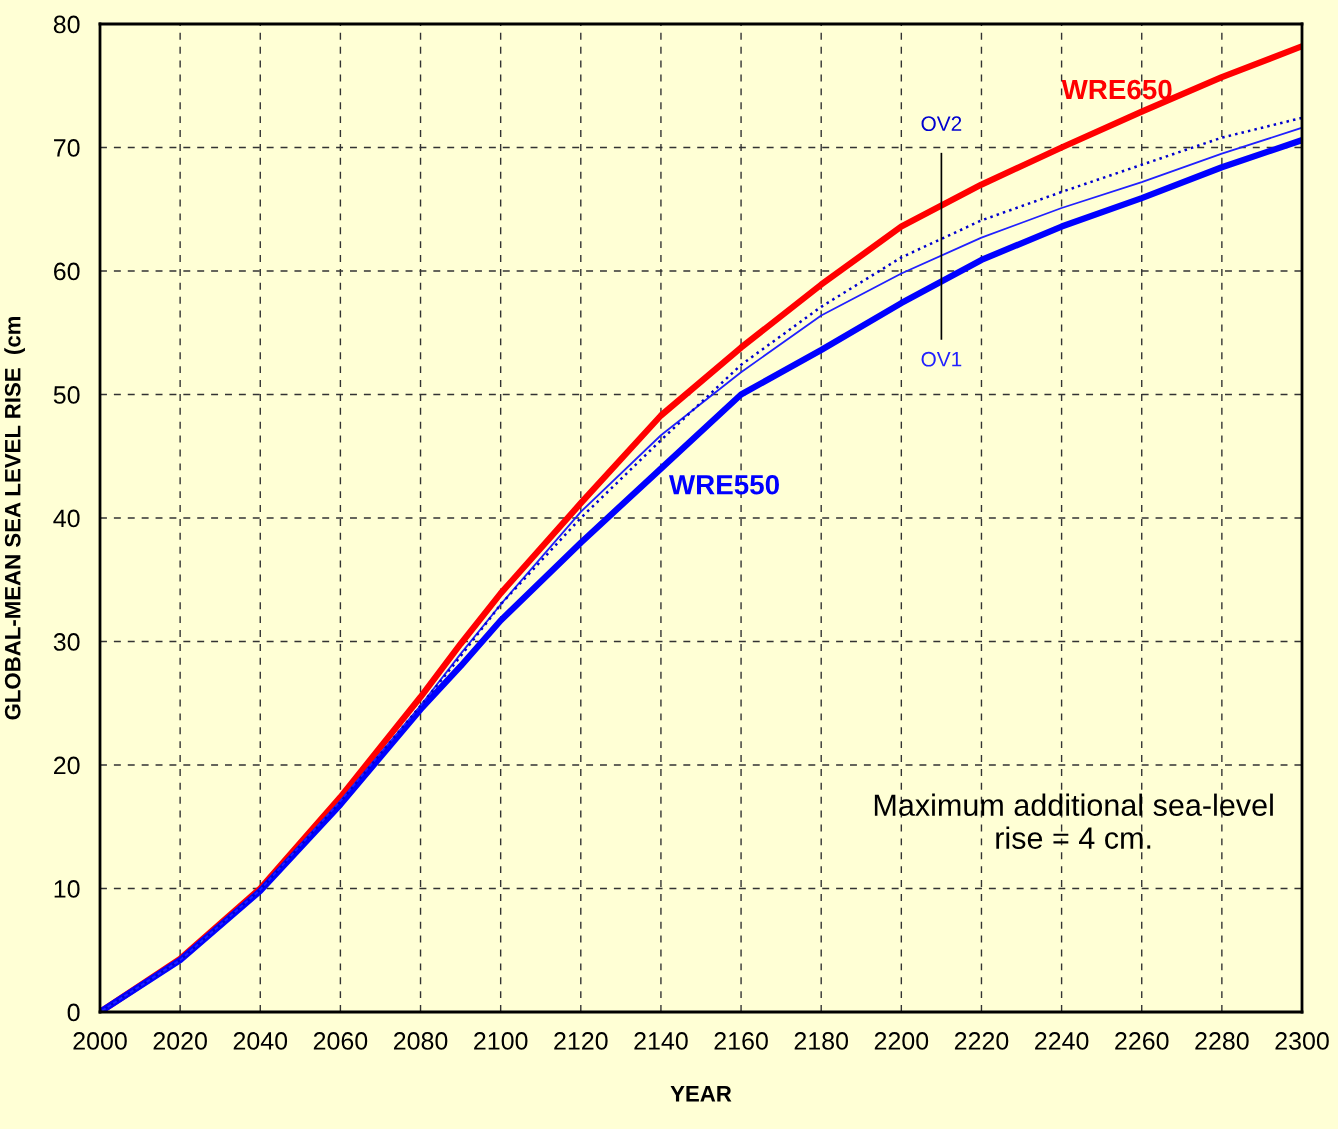  I want to click on x-tick-label: 2040, so click(260, 1041).